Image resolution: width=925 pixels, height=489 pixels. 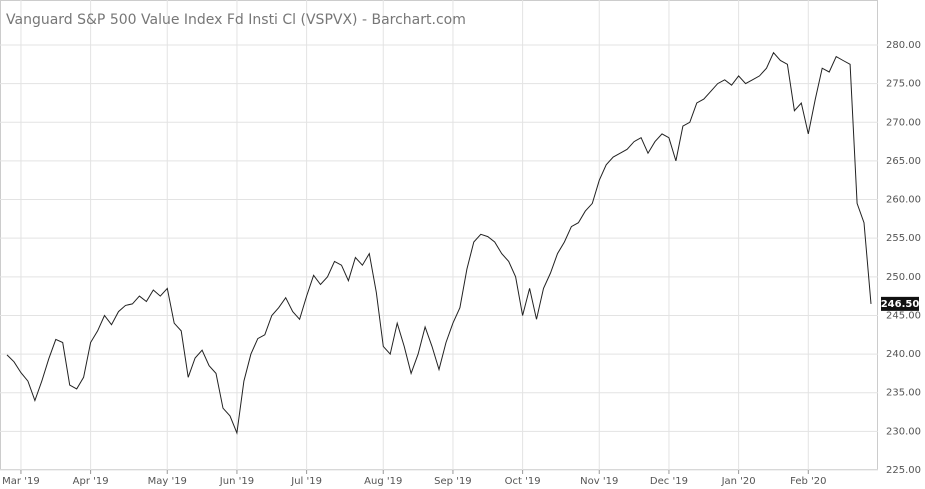 What do you see at coordinates (903, 315) in the screenshot?
I see `y-tick-label: 245.00` at bounding box center [903, 315].